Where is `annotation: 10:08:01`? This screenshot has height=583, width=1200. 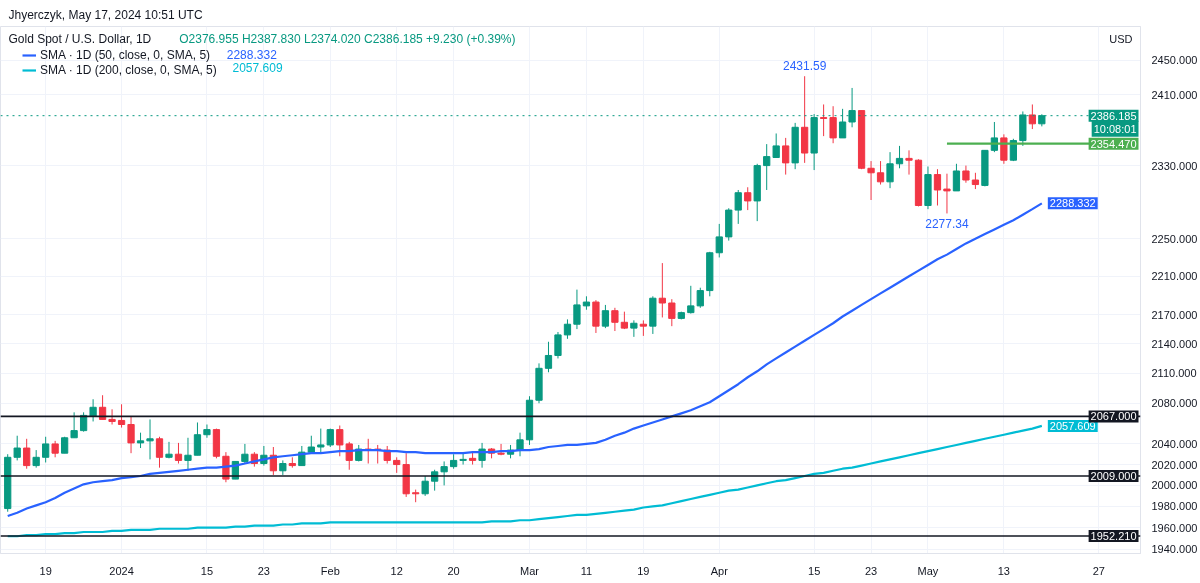 annotation: 10:08:01 is located at coordinates (1115, 128).